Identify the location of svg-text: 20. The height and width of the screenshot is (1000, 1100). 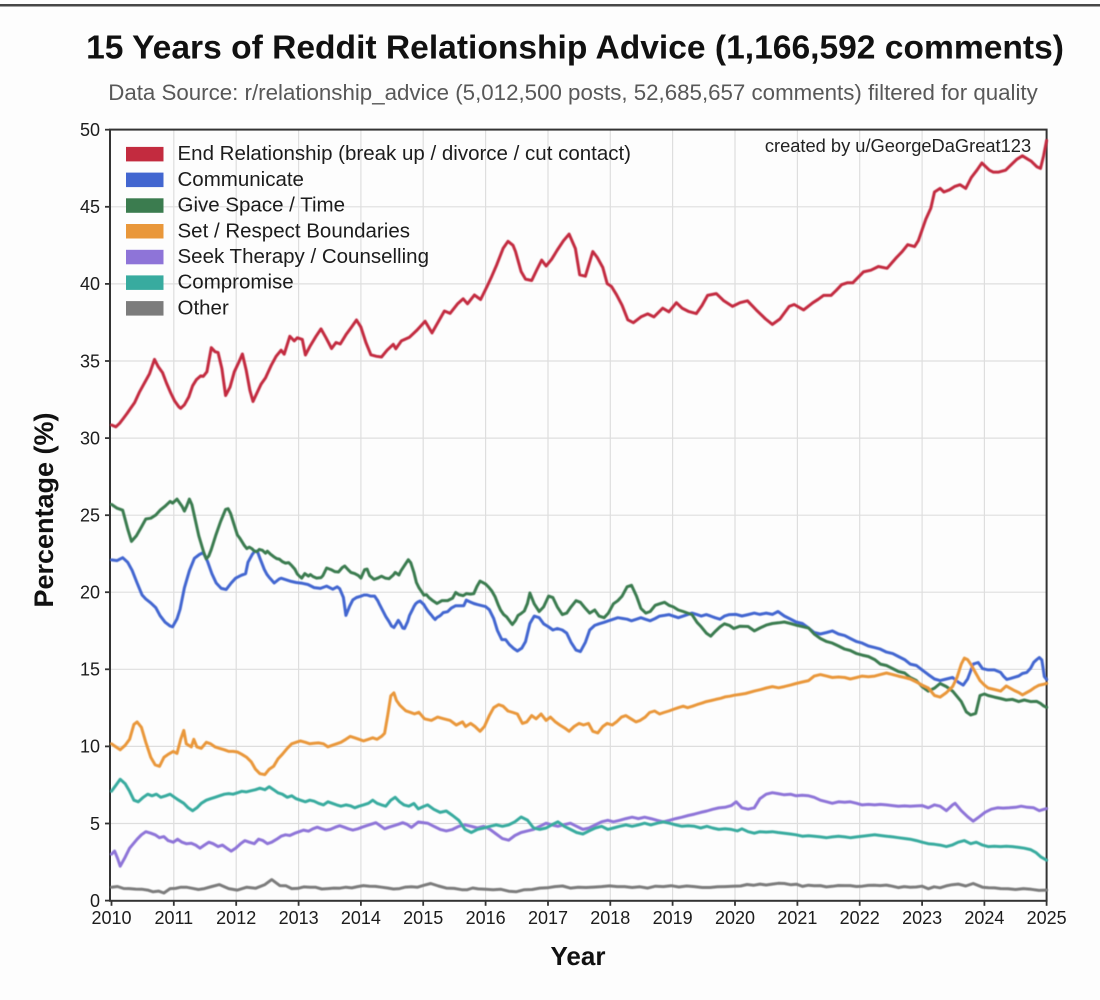
(90, 593).